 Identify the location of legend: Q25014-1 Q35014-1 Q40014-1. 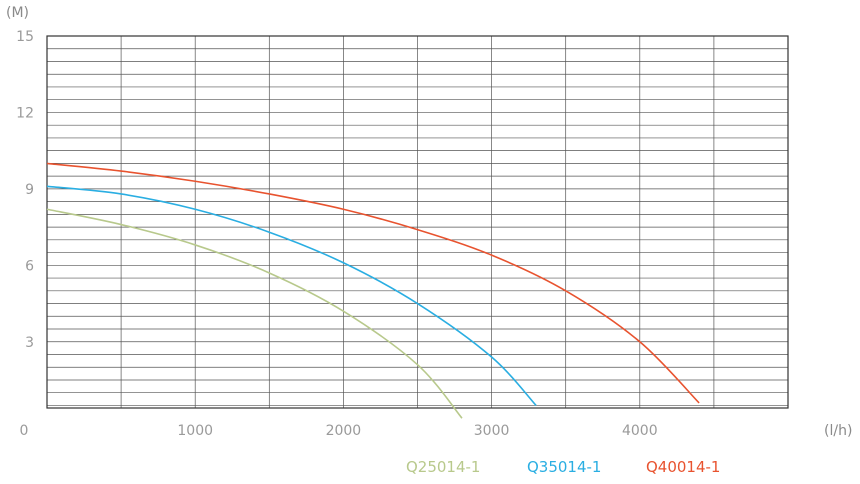
(563, 467).